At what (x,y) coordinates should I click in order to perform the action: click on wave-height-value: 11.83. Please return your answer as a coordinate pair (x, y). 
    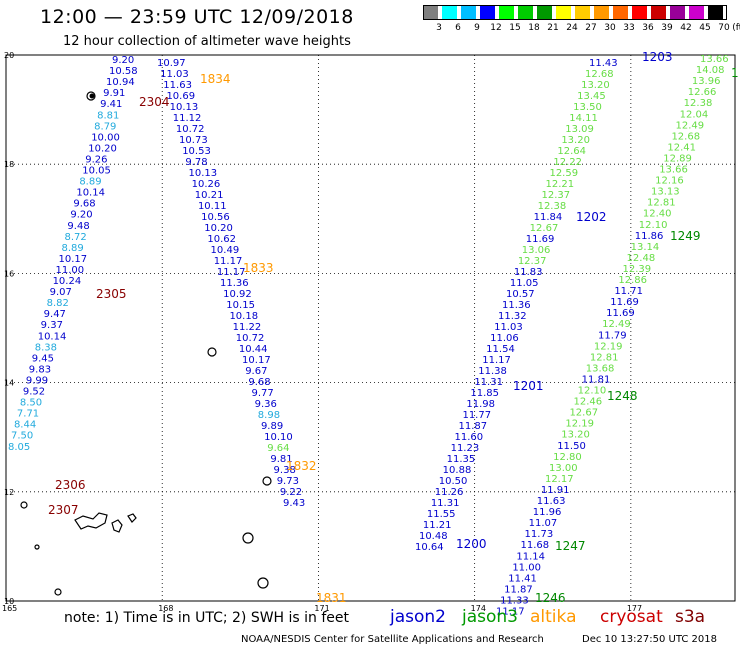
    Looking at the image, I should click on (528, 272).